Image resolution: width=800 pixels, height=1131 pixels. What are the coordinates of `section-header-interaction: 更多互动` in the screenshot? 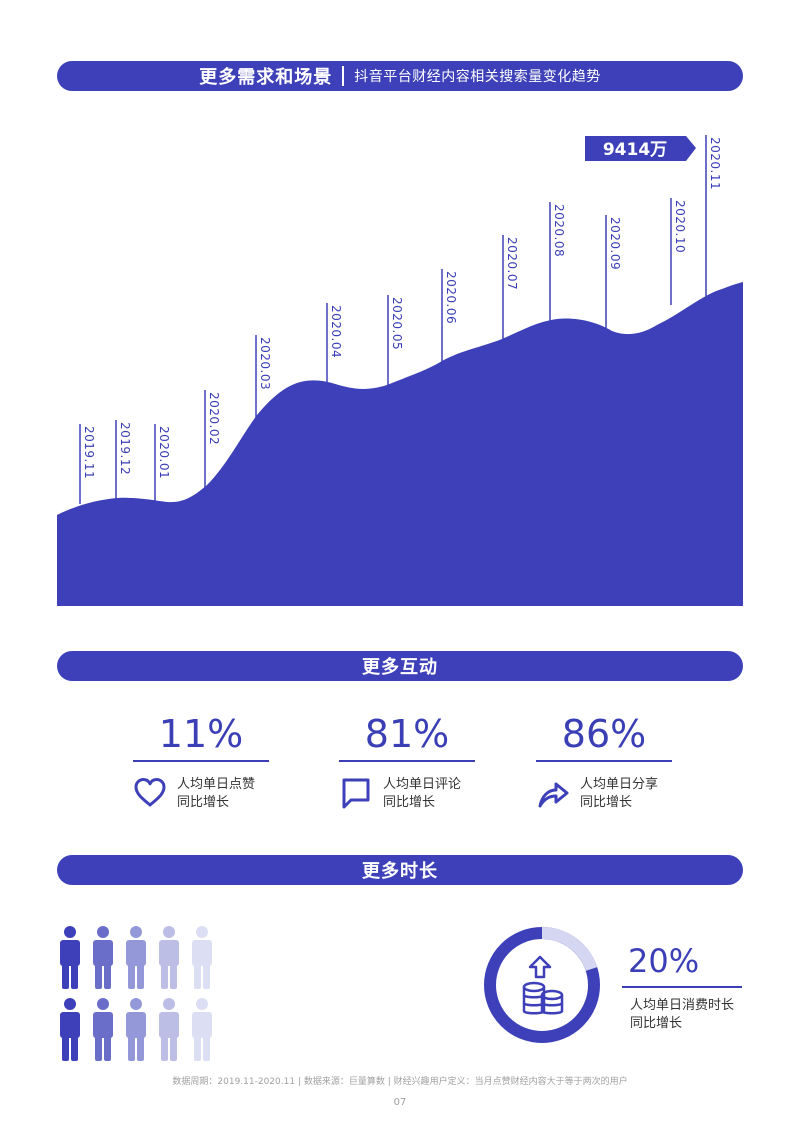 It's located at (400, 666).